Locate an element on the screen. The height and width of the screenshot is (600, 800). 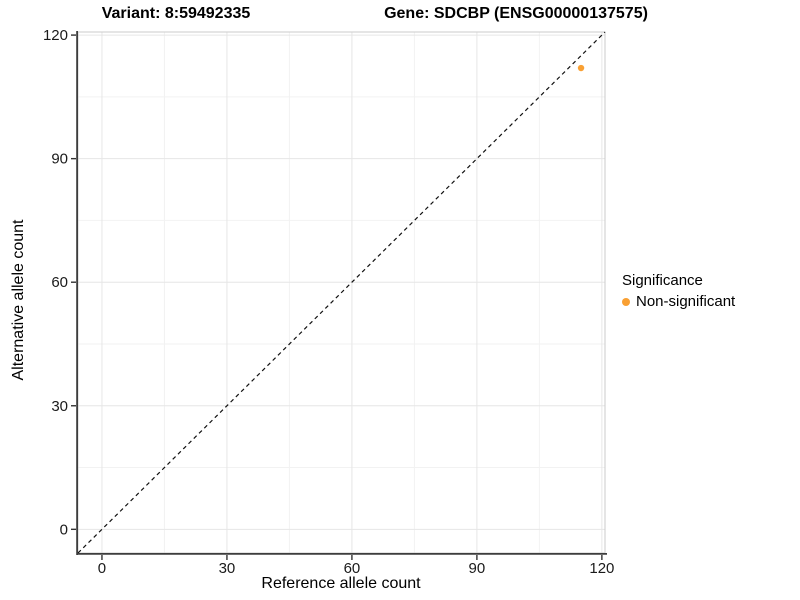
x-axis-title: Reference allele count is located at coordinates (341, 583).